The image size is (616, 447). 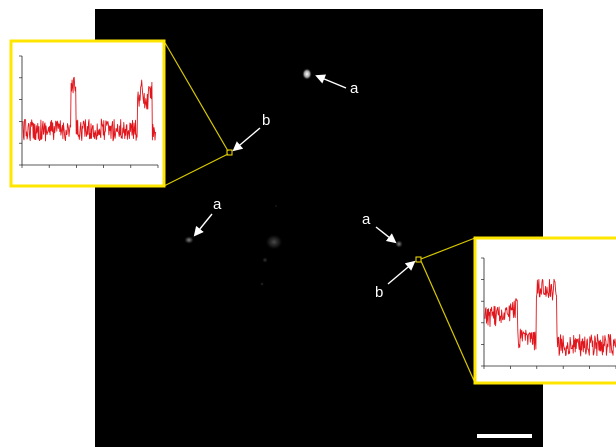 I want to click on inset-left-trace, so click(x=89, y=109).